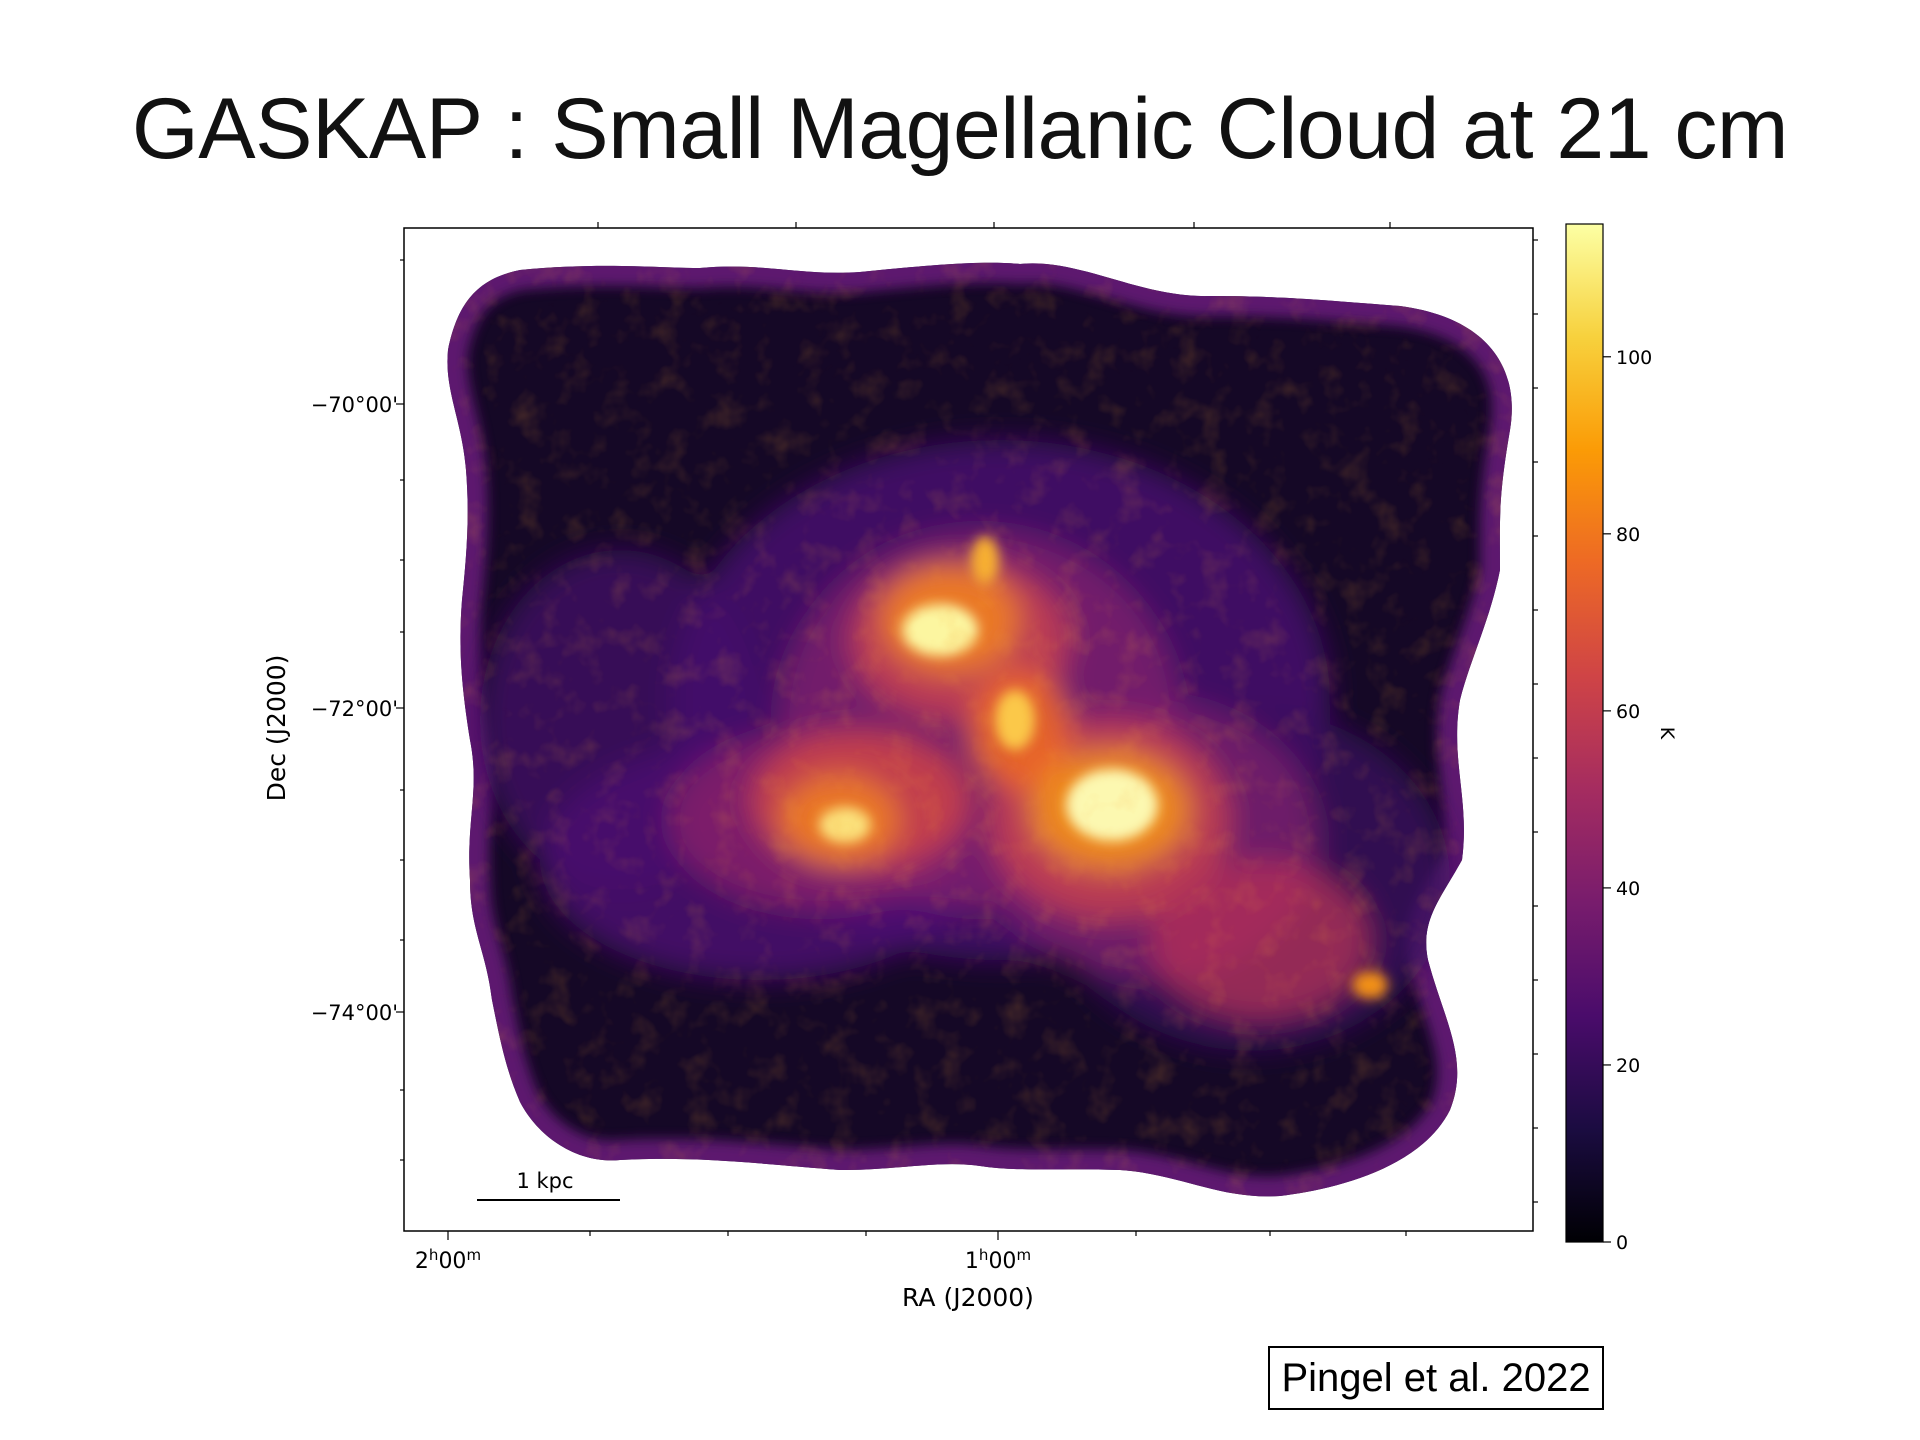 The width and height of the screenshot is (1920, 1440). Describe the element at coordinates (968, 1297) in the screenshot. I see `x-axis-label: RA (J2000)` at that location.